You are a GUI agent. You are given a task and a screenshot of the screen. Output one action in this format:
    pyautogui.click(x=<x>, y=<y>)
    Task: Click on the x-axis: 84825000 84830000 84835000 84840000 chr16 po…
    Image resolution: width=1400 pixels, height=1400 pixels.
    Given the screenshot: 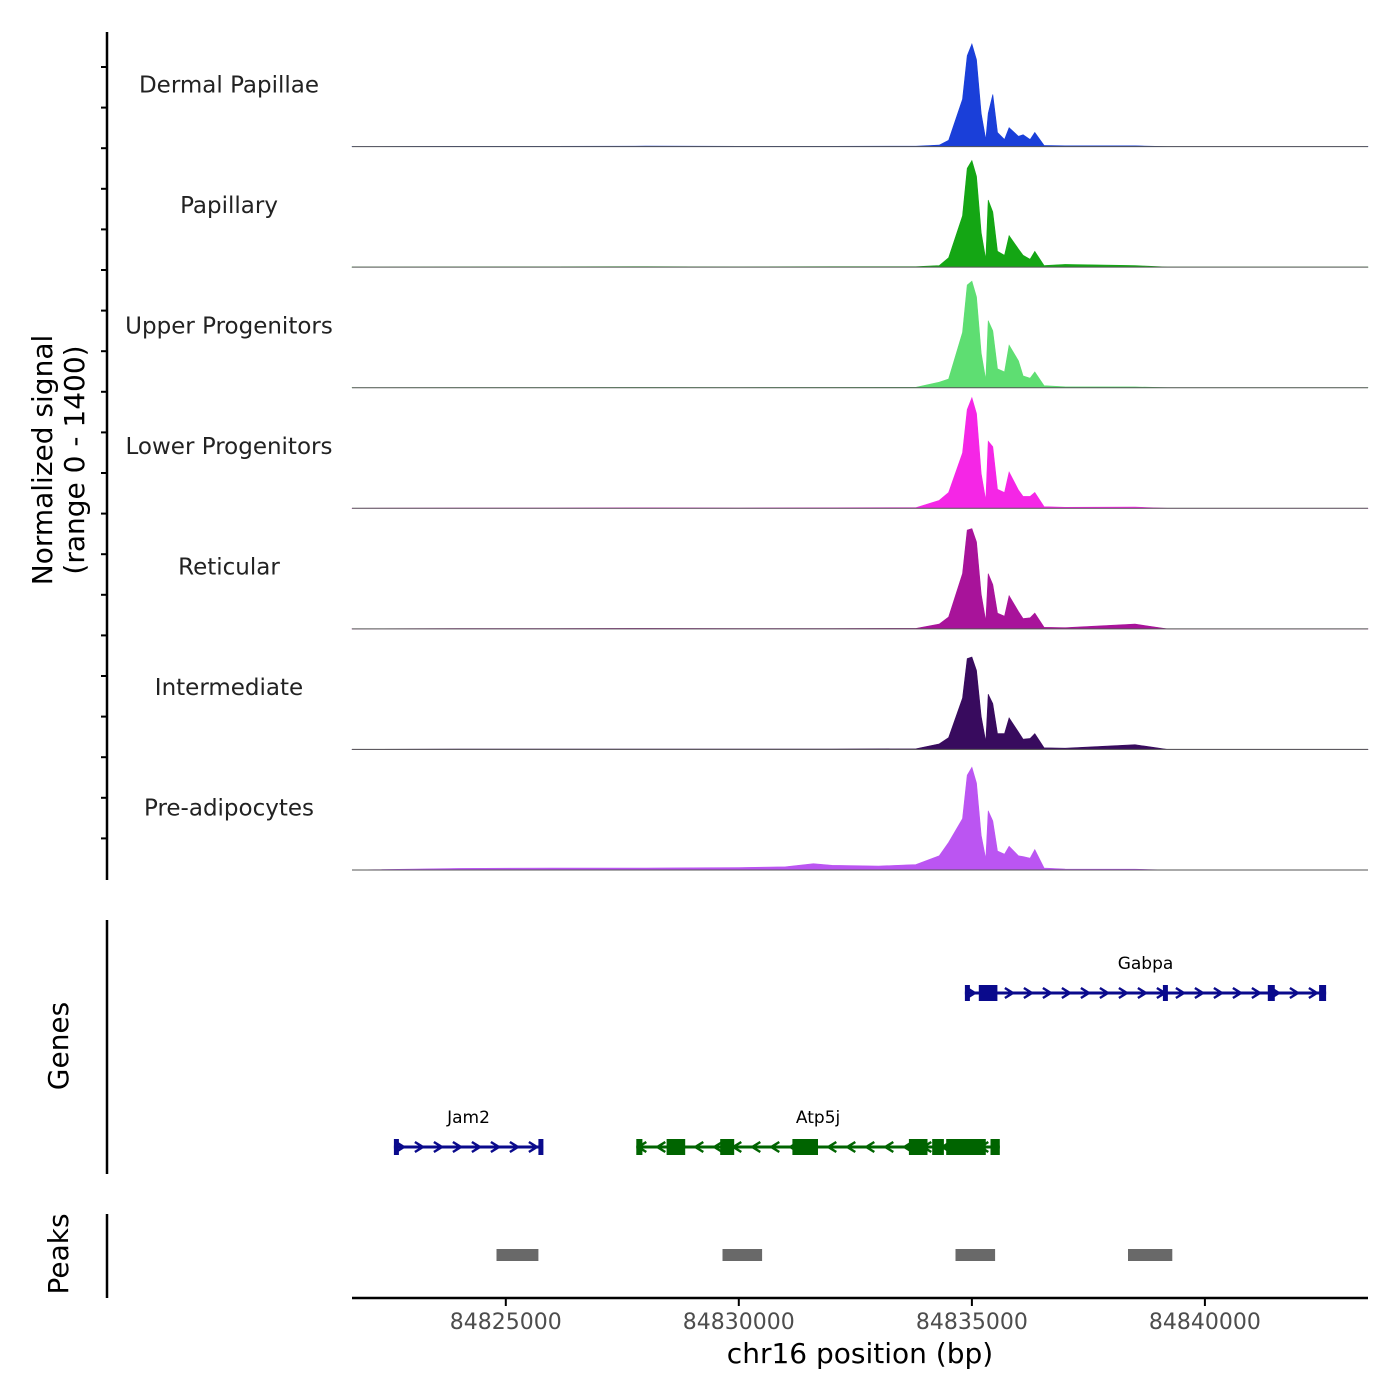 What is the action you would take?
    pyautogui.click(x=860, y=1333)
    